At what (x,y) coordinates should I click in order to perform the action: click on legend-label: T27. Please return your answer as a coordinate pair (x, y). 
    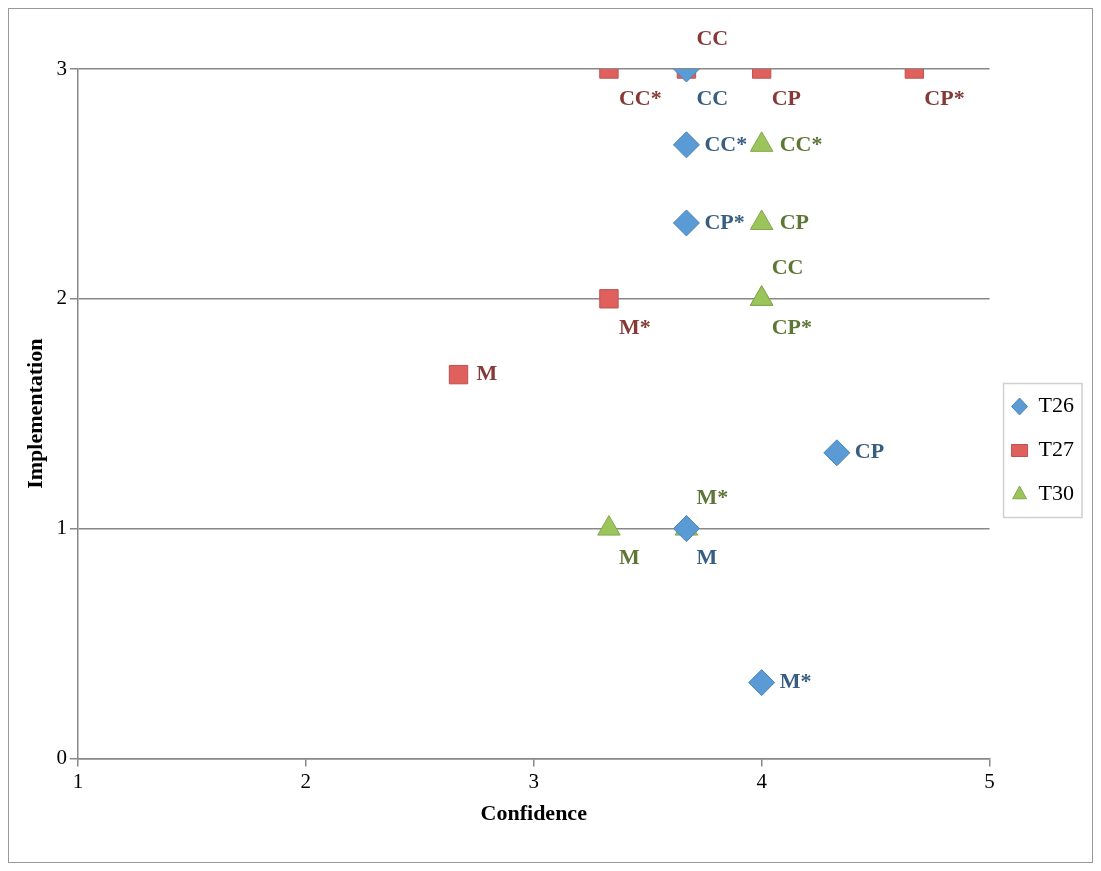
    Looking at the image, I should click on (1056, 449).